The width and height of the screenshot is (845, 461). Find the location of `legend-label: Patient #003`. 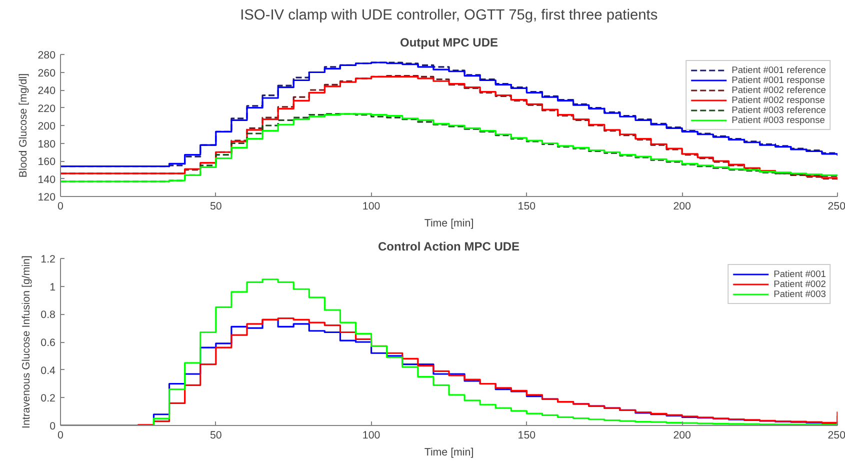

legend-label: Patient #003 is located at coordinates (800, 294).